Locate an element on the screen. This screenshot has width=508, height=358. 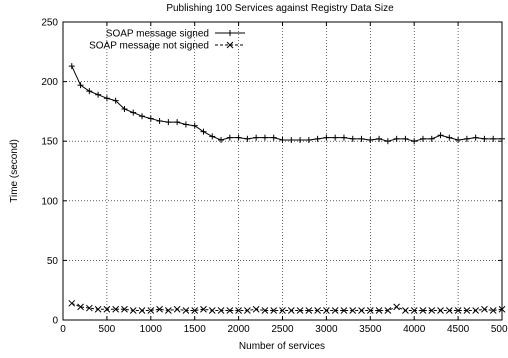
x-tick-label: 0 is located at coordinates (63, 329).